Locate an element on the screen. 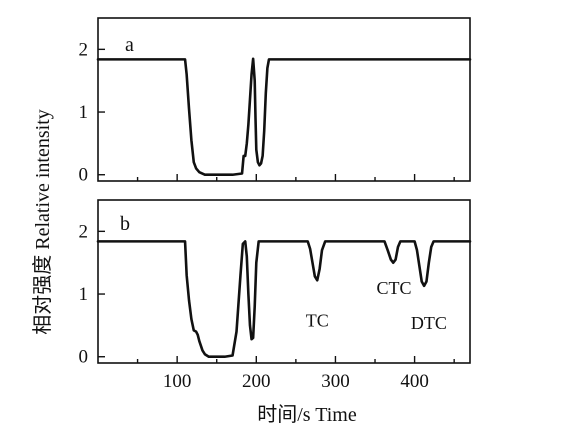 This screenshot has height=434, width=576. peak-label-ctc: CTC is located at coordinates (394, 288).